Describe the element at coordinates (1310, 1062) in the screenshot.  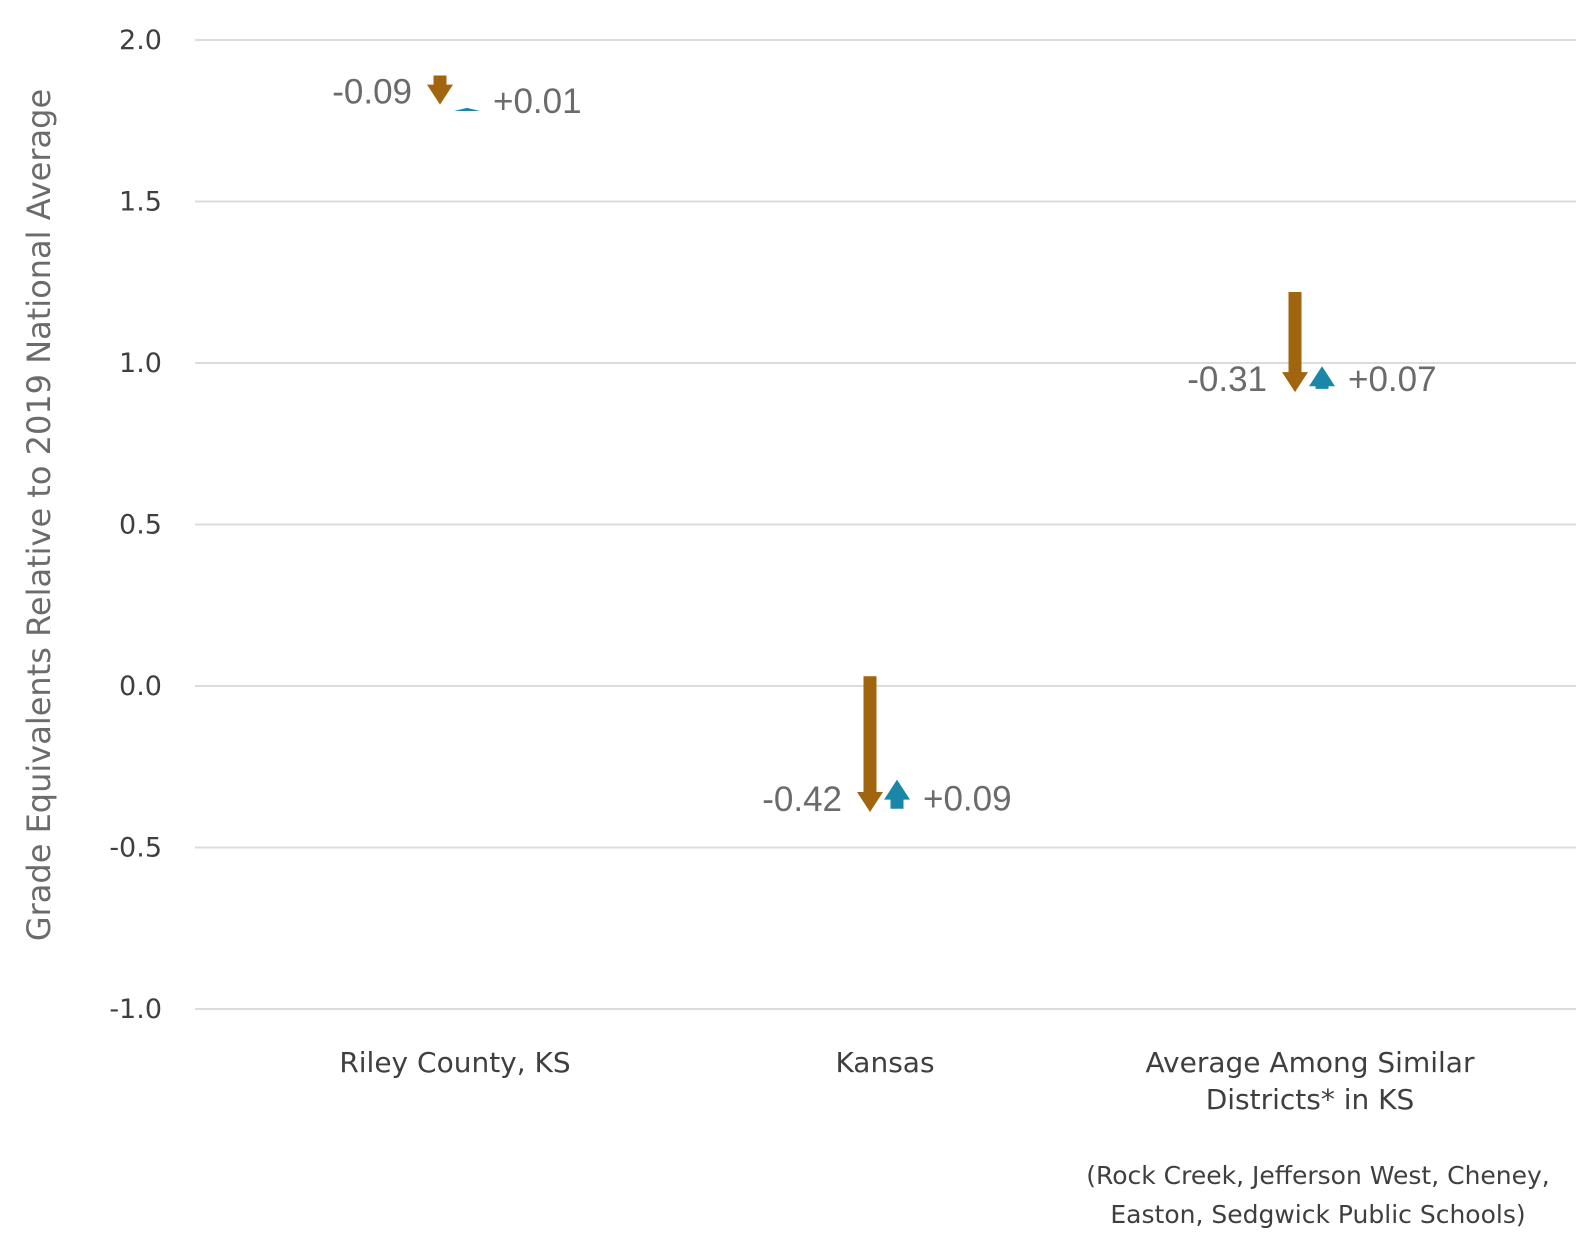
I see `x-category-label: Average Among Similar` at that location.